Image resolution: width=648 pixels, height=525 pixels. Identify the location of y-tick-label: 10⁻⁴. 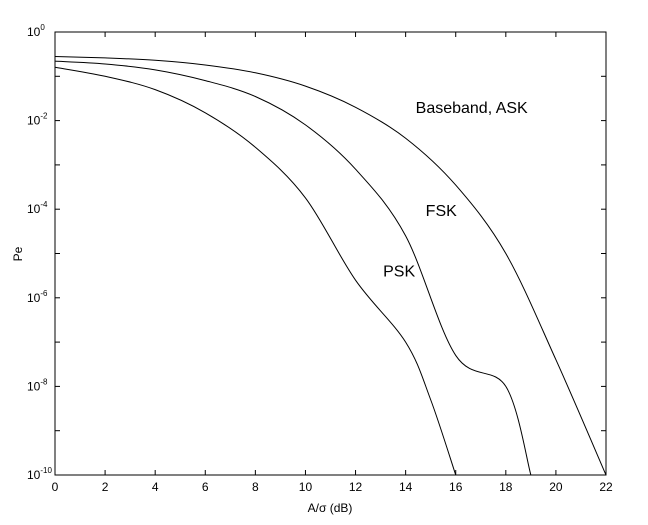
(37, 208).